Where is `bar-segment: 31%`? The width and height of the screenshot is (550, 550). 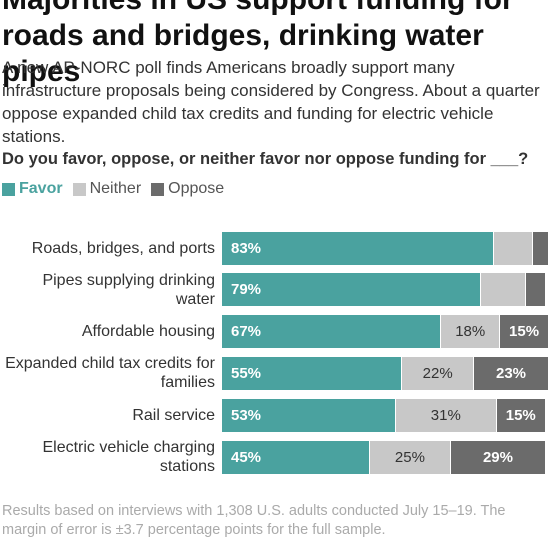
bar-segment: 31% is located at coordinates (445, 415).